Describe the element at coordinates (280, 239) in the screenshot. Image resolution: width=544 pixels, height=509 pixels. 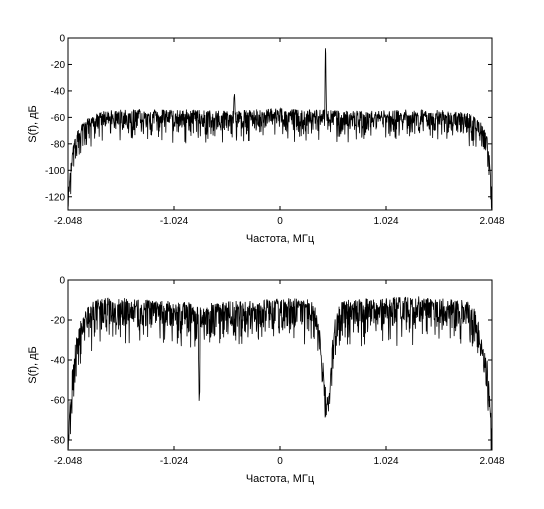
I see `top-x-axis-label: Частота, МГц` at that location.